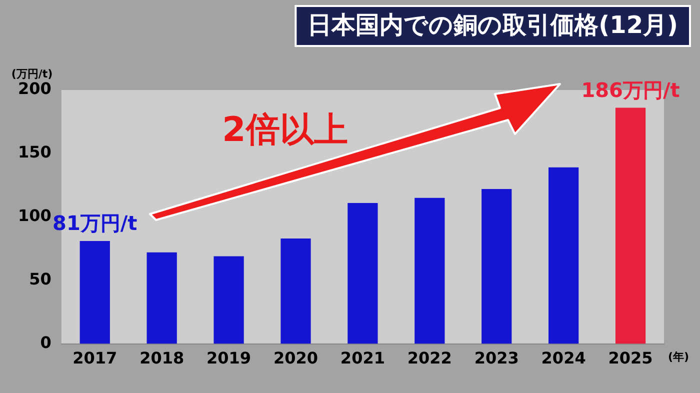 The image size is (700, 393). What do you see at coordinates (35, 152) in the screenshot?
I see `y-tick-label: 150` at bounding box center [35, 152].